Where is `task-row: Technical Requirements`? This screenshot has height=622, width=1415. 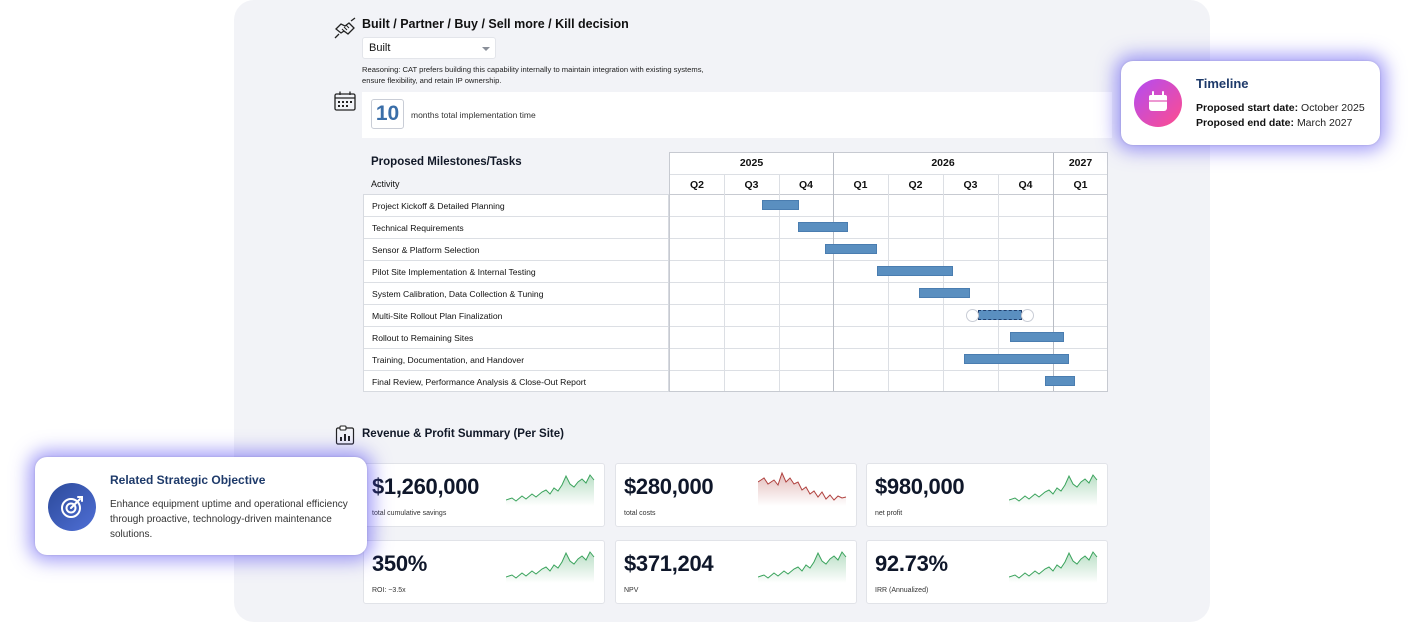
task-row: Technical Requirements is located at coordinates (516, 228).